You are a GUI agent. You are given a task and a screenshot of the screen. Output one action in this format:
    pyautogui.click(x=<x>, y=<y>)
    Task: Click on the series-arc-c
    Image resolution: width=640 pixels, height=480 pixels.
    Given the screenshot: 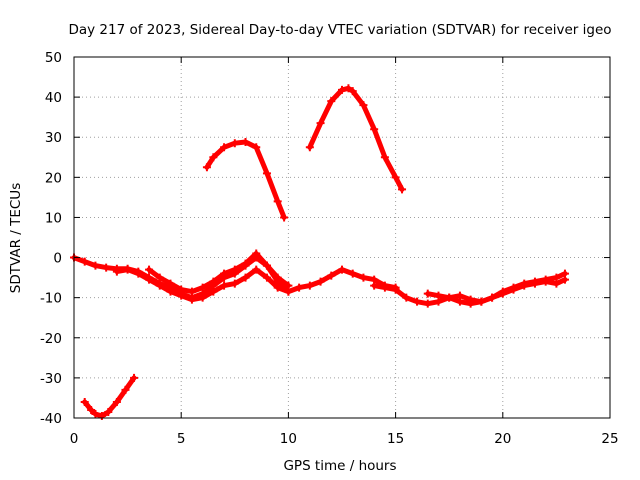 What is the action you would take?
    pyautogui.click(x=219, y=272)
    